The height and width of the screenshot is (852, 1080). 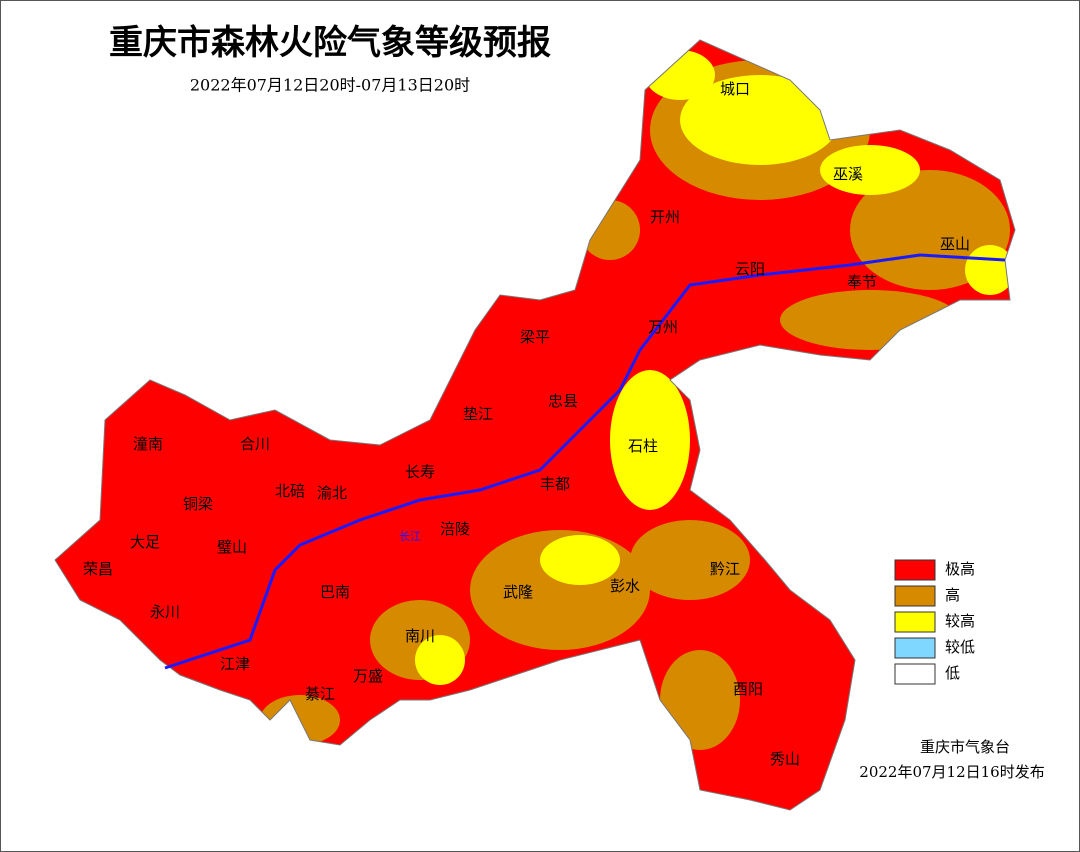 I want to click on place-label: 荣昌, so click(x=98, y=569).